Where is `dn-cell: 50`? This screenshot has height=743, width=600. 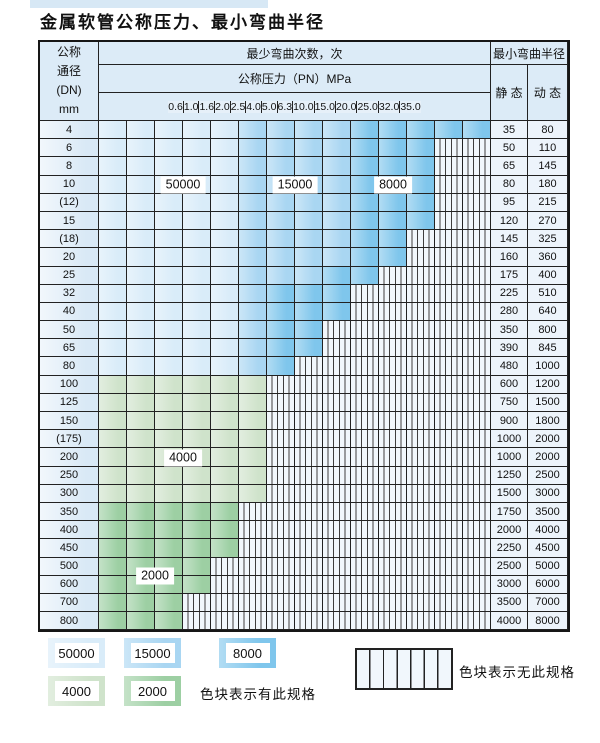 dn-cell: 50 is located at coordinates (69, 330).